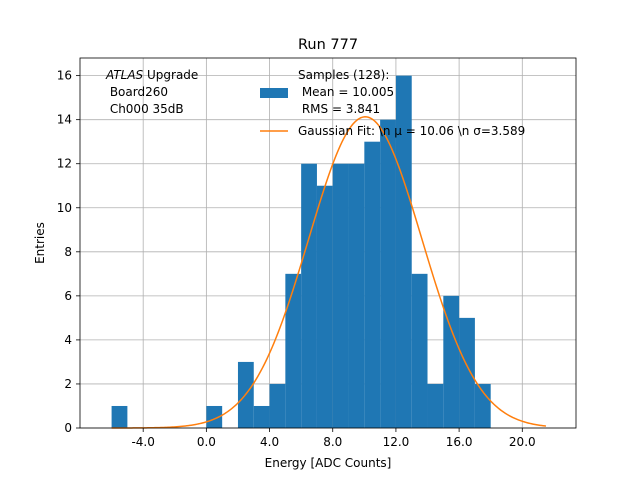  Describe the element at coordinates (328, 45) in the screenshot. I see `chart-title: Run 777` at that location.